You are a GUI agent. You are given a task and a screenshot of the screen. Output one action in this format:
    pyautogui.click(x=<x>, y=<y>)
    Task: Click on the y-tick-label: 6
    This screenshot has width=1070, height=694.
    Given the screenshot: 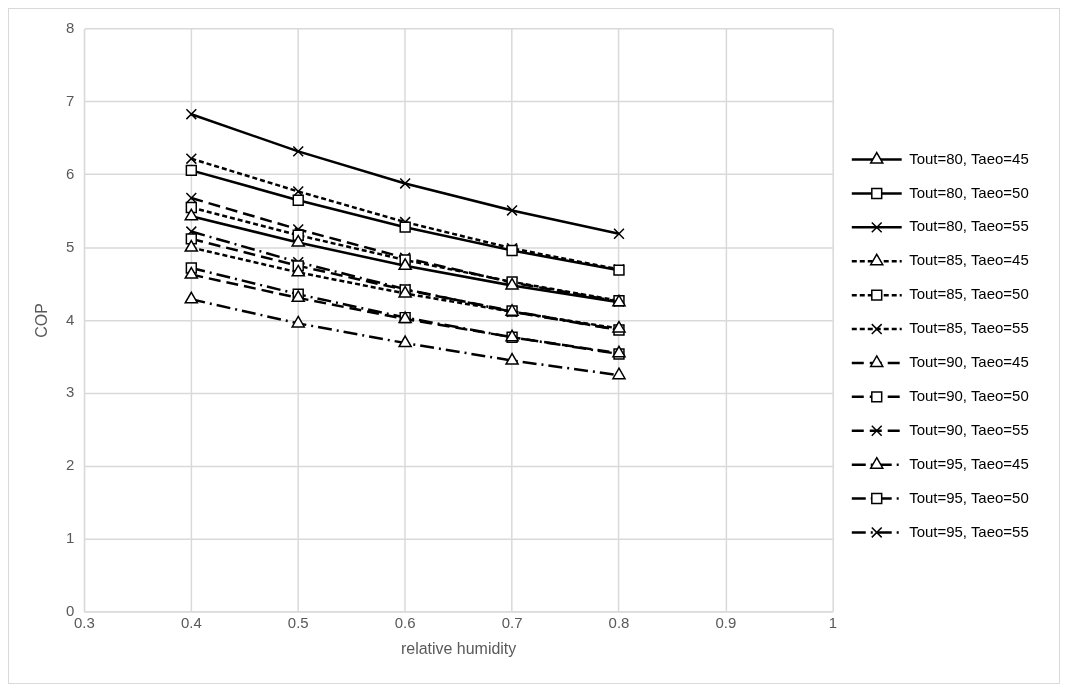 What is the action you would take?
    pyautogui.click(x=70, y=173)
    